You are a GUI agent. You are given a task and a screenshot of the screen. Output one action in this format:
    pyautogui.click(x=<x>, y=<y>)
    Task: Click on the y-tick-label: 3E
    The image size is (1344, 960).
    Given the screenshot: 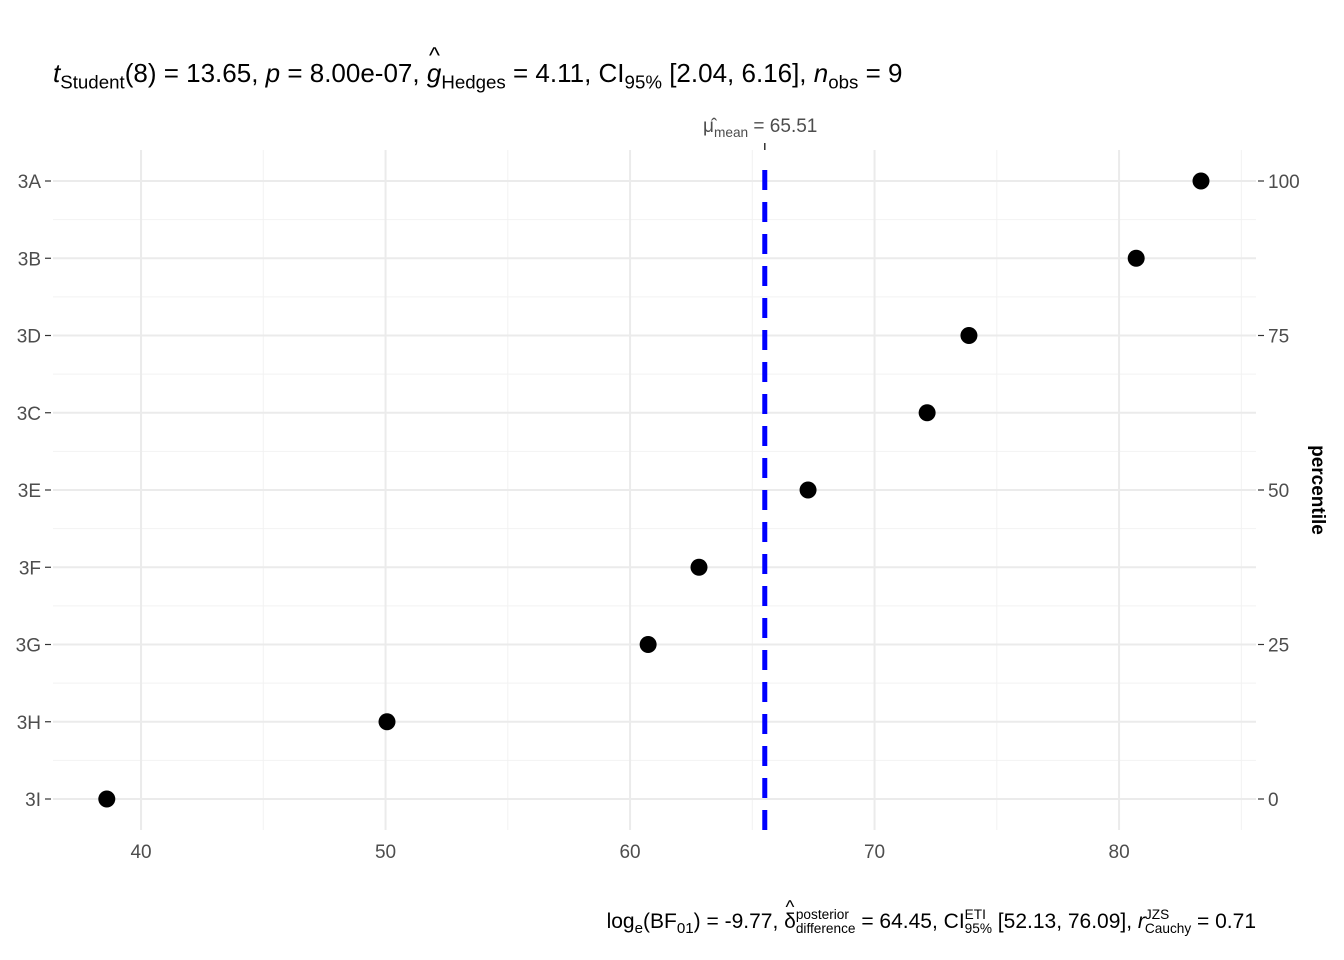 What is the action you would take?
    pyautogui.click(x=29, y=491)
    